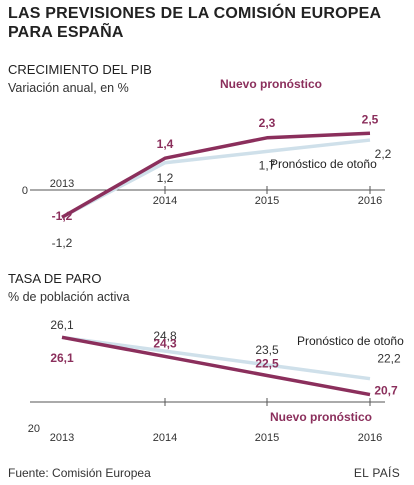 Image resolution: width=414 pixels, height=485 pixels. I want to click on data-label-autumn: -1,2, so click(62, 243).